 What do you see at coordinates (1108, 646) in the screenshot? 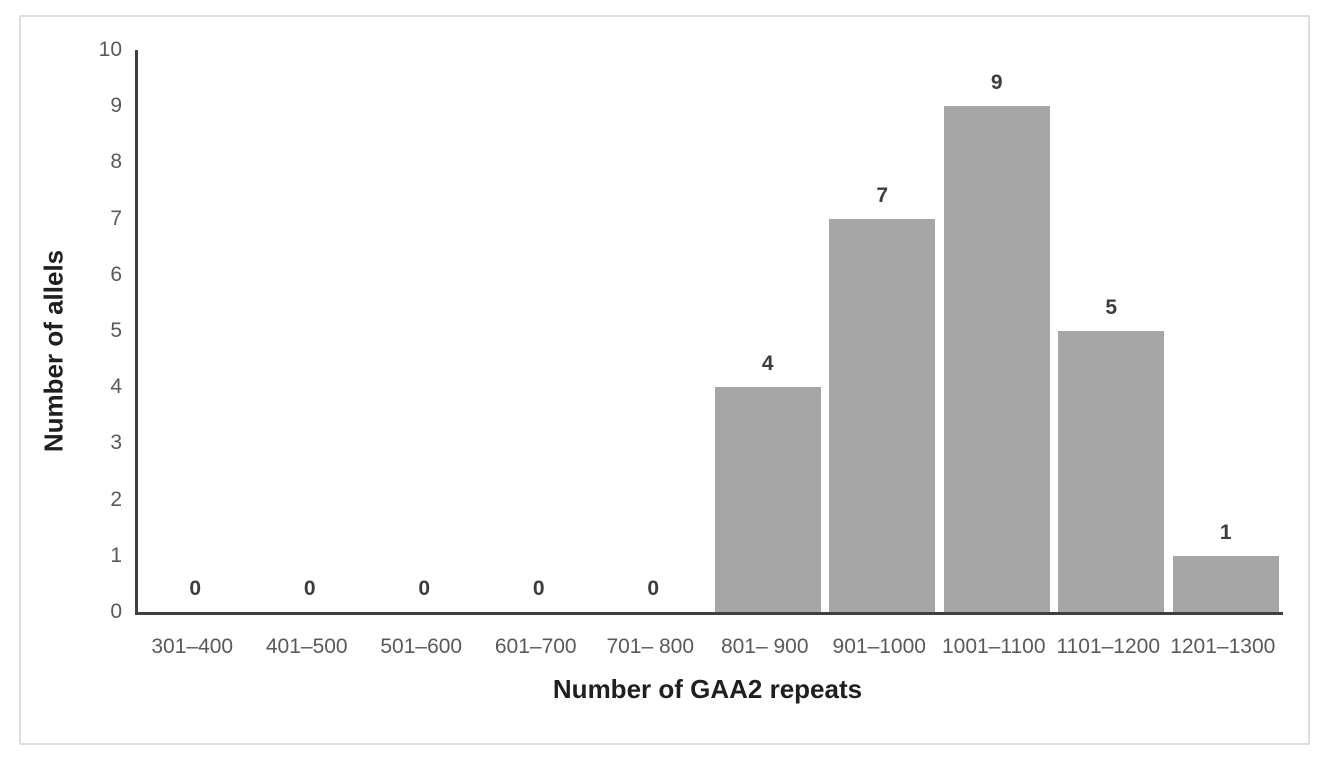
I see `x-tick-label: 1101–1200` at bounding box center [1108, 646].